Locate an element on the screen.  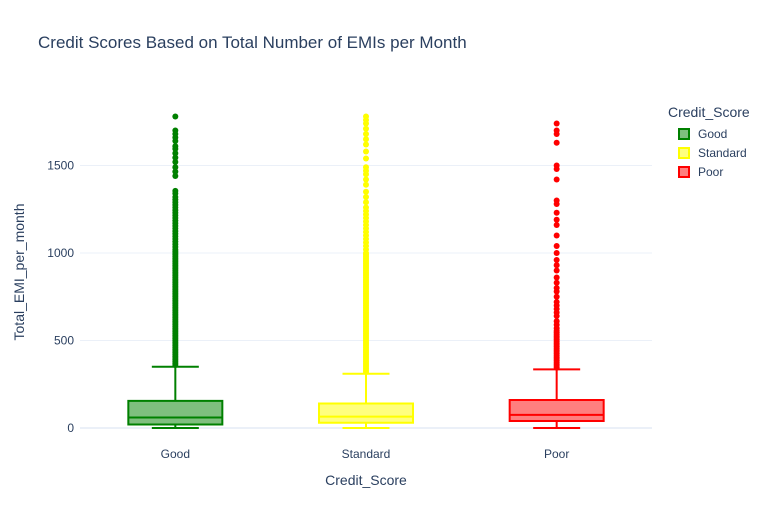
legend-swatch-good is located at coordinates (684, 133).